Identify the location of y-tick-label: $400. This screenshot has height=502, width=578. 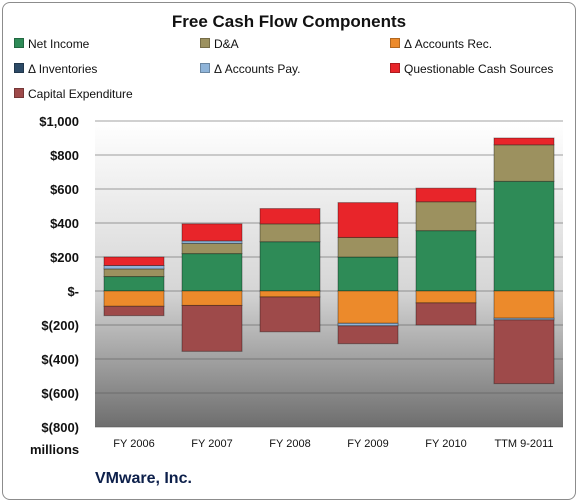
(64, 223).